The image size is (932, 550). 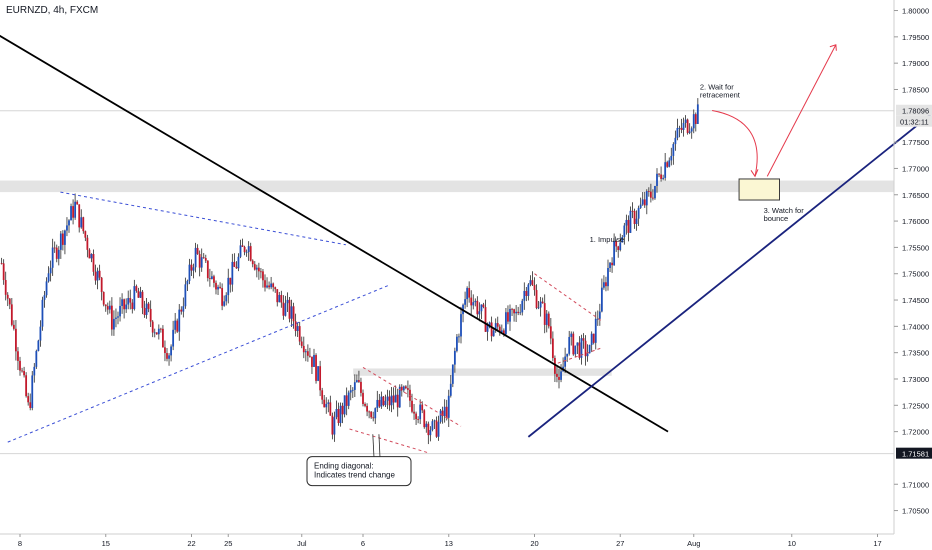 I want to click on last-price-label: 1.78096, so click(x=915, y=111).